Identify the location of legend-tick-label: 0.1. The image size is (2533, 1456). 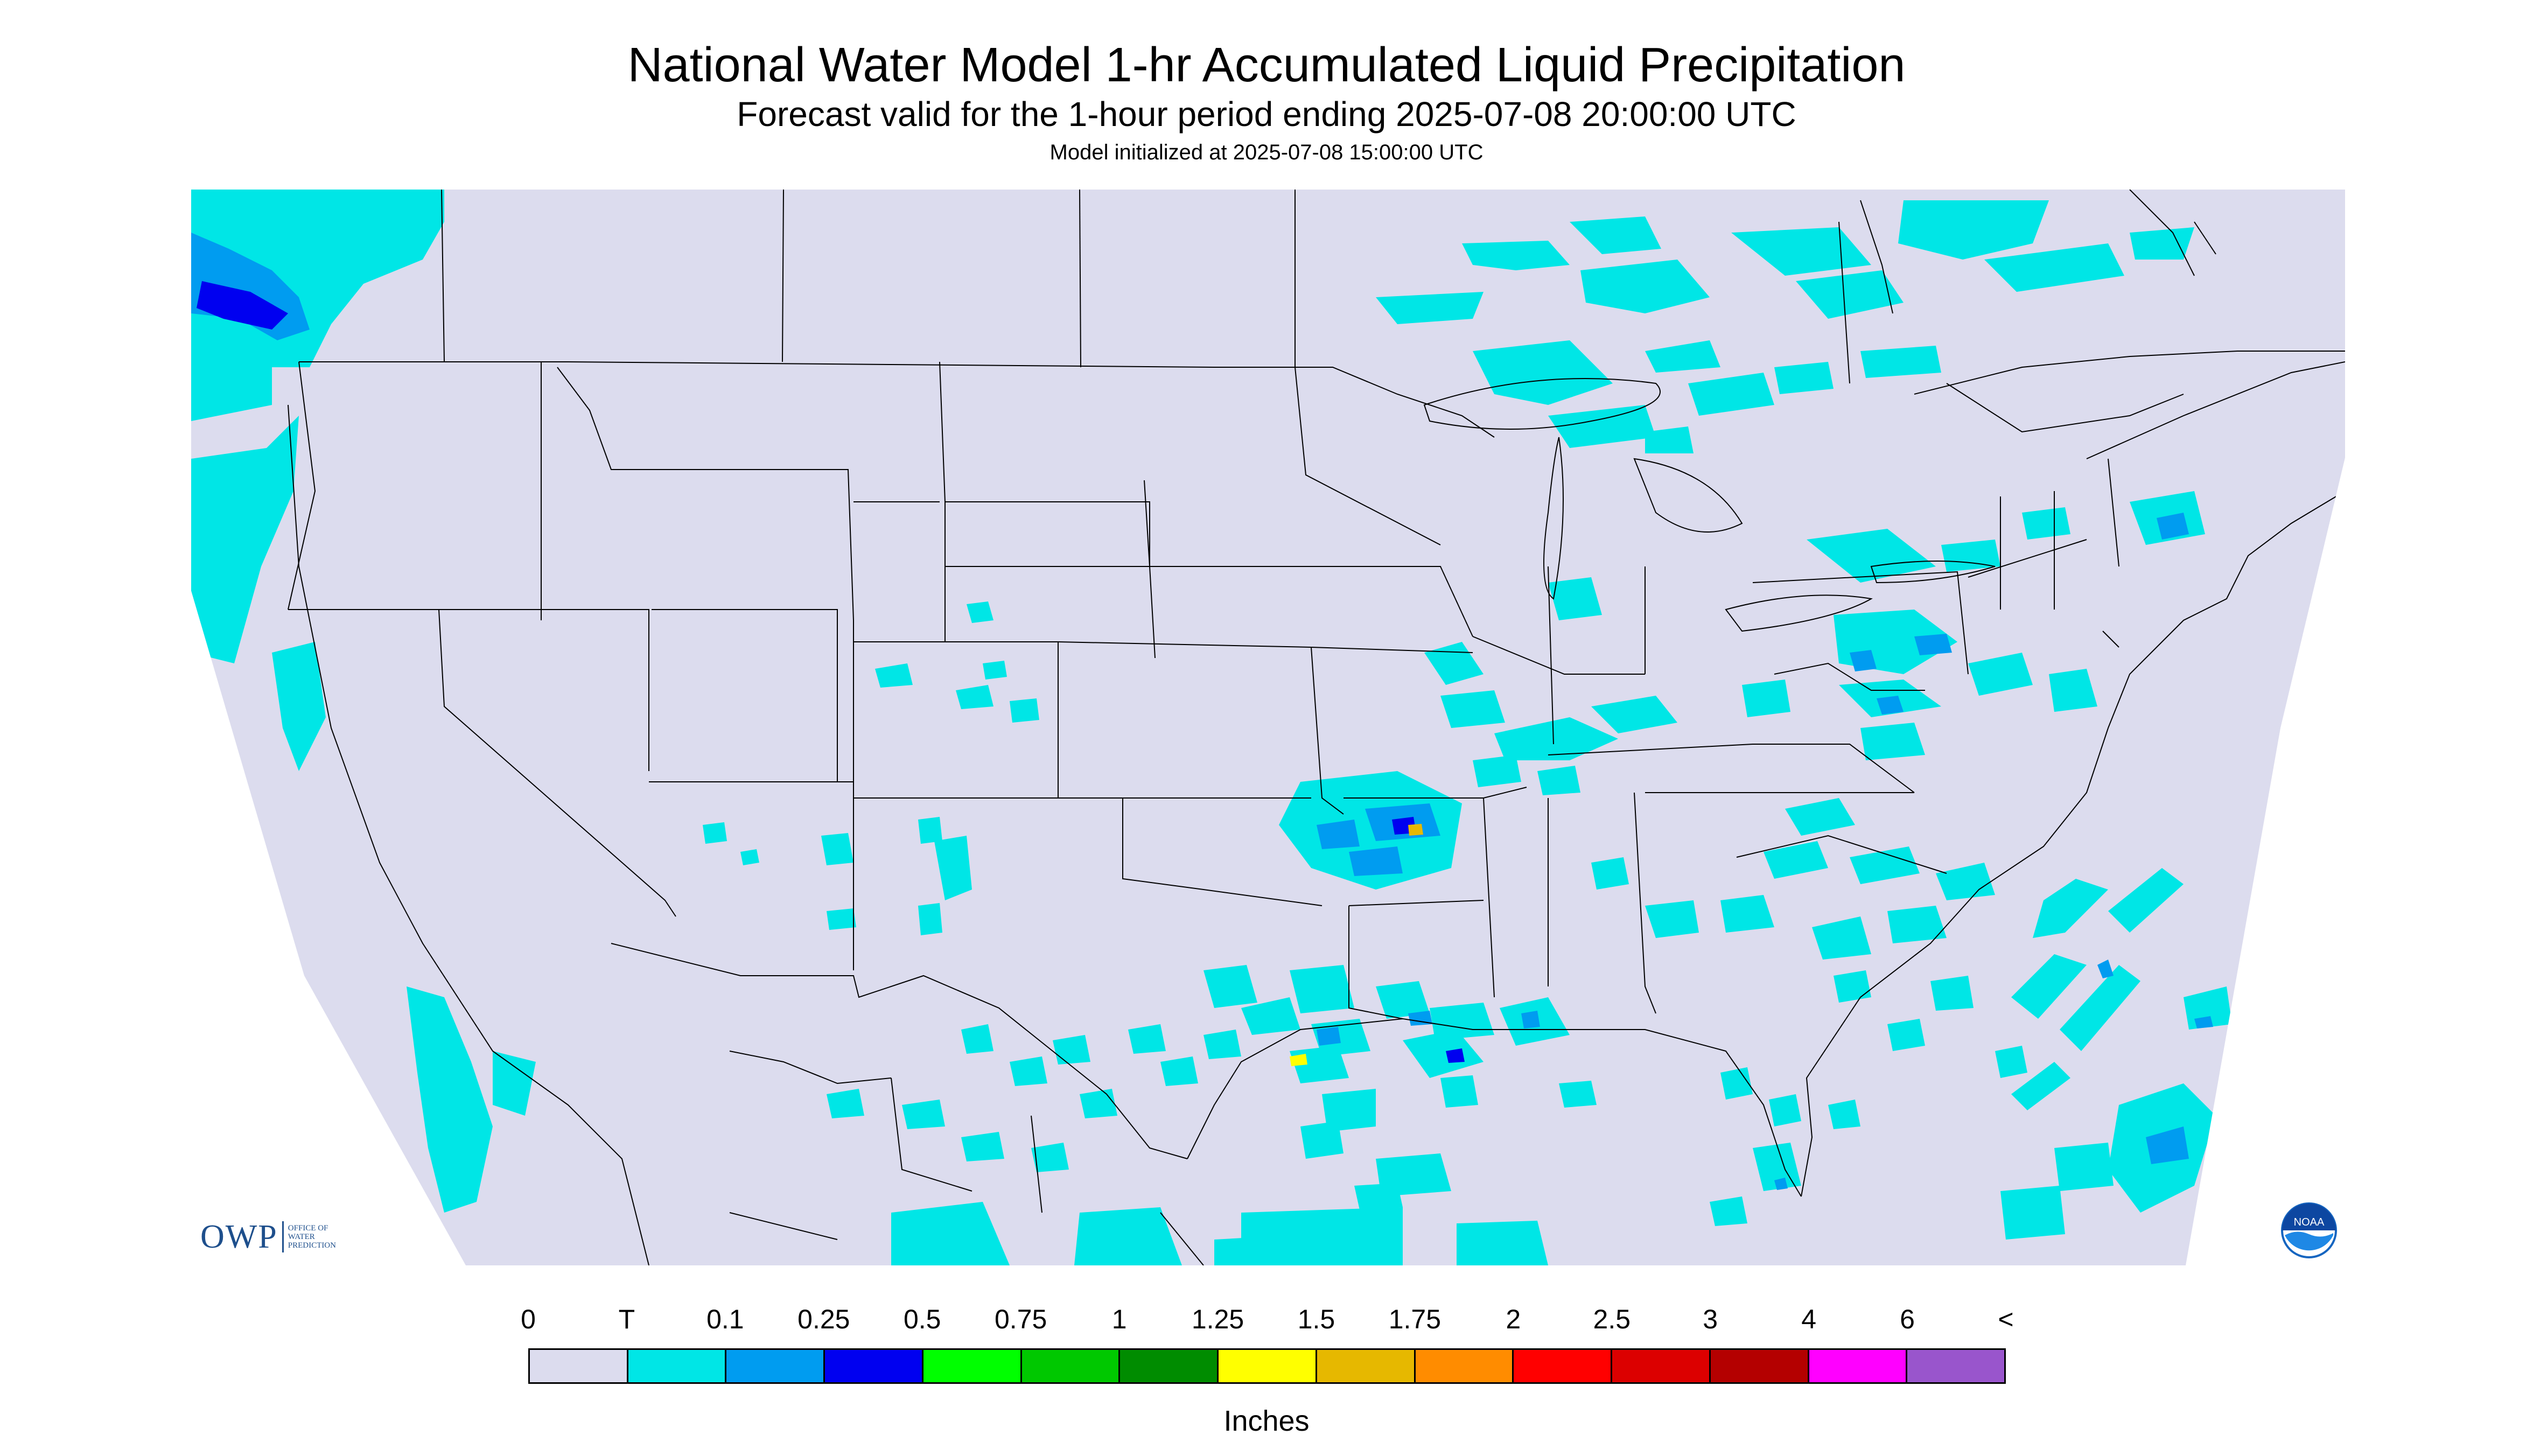
(725, 1319).